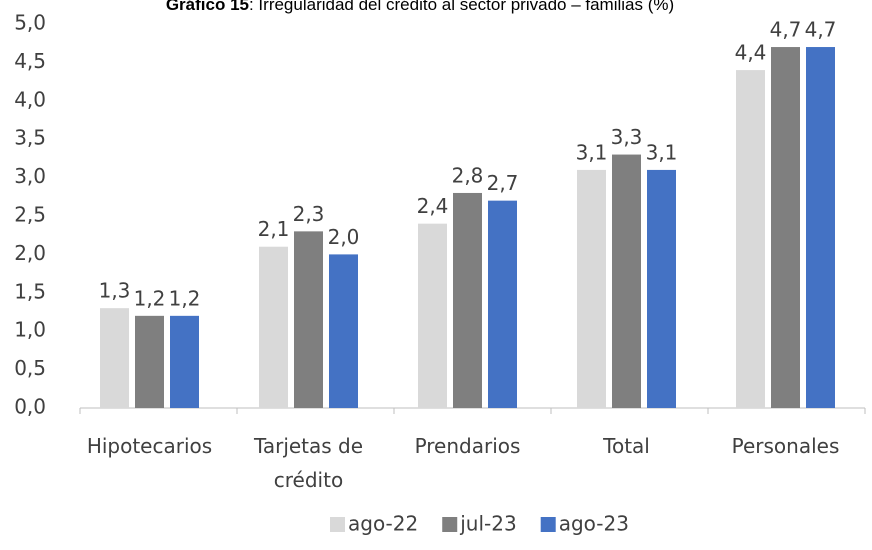  I want to click on x-tick-label: Personales, so click(785, 446).